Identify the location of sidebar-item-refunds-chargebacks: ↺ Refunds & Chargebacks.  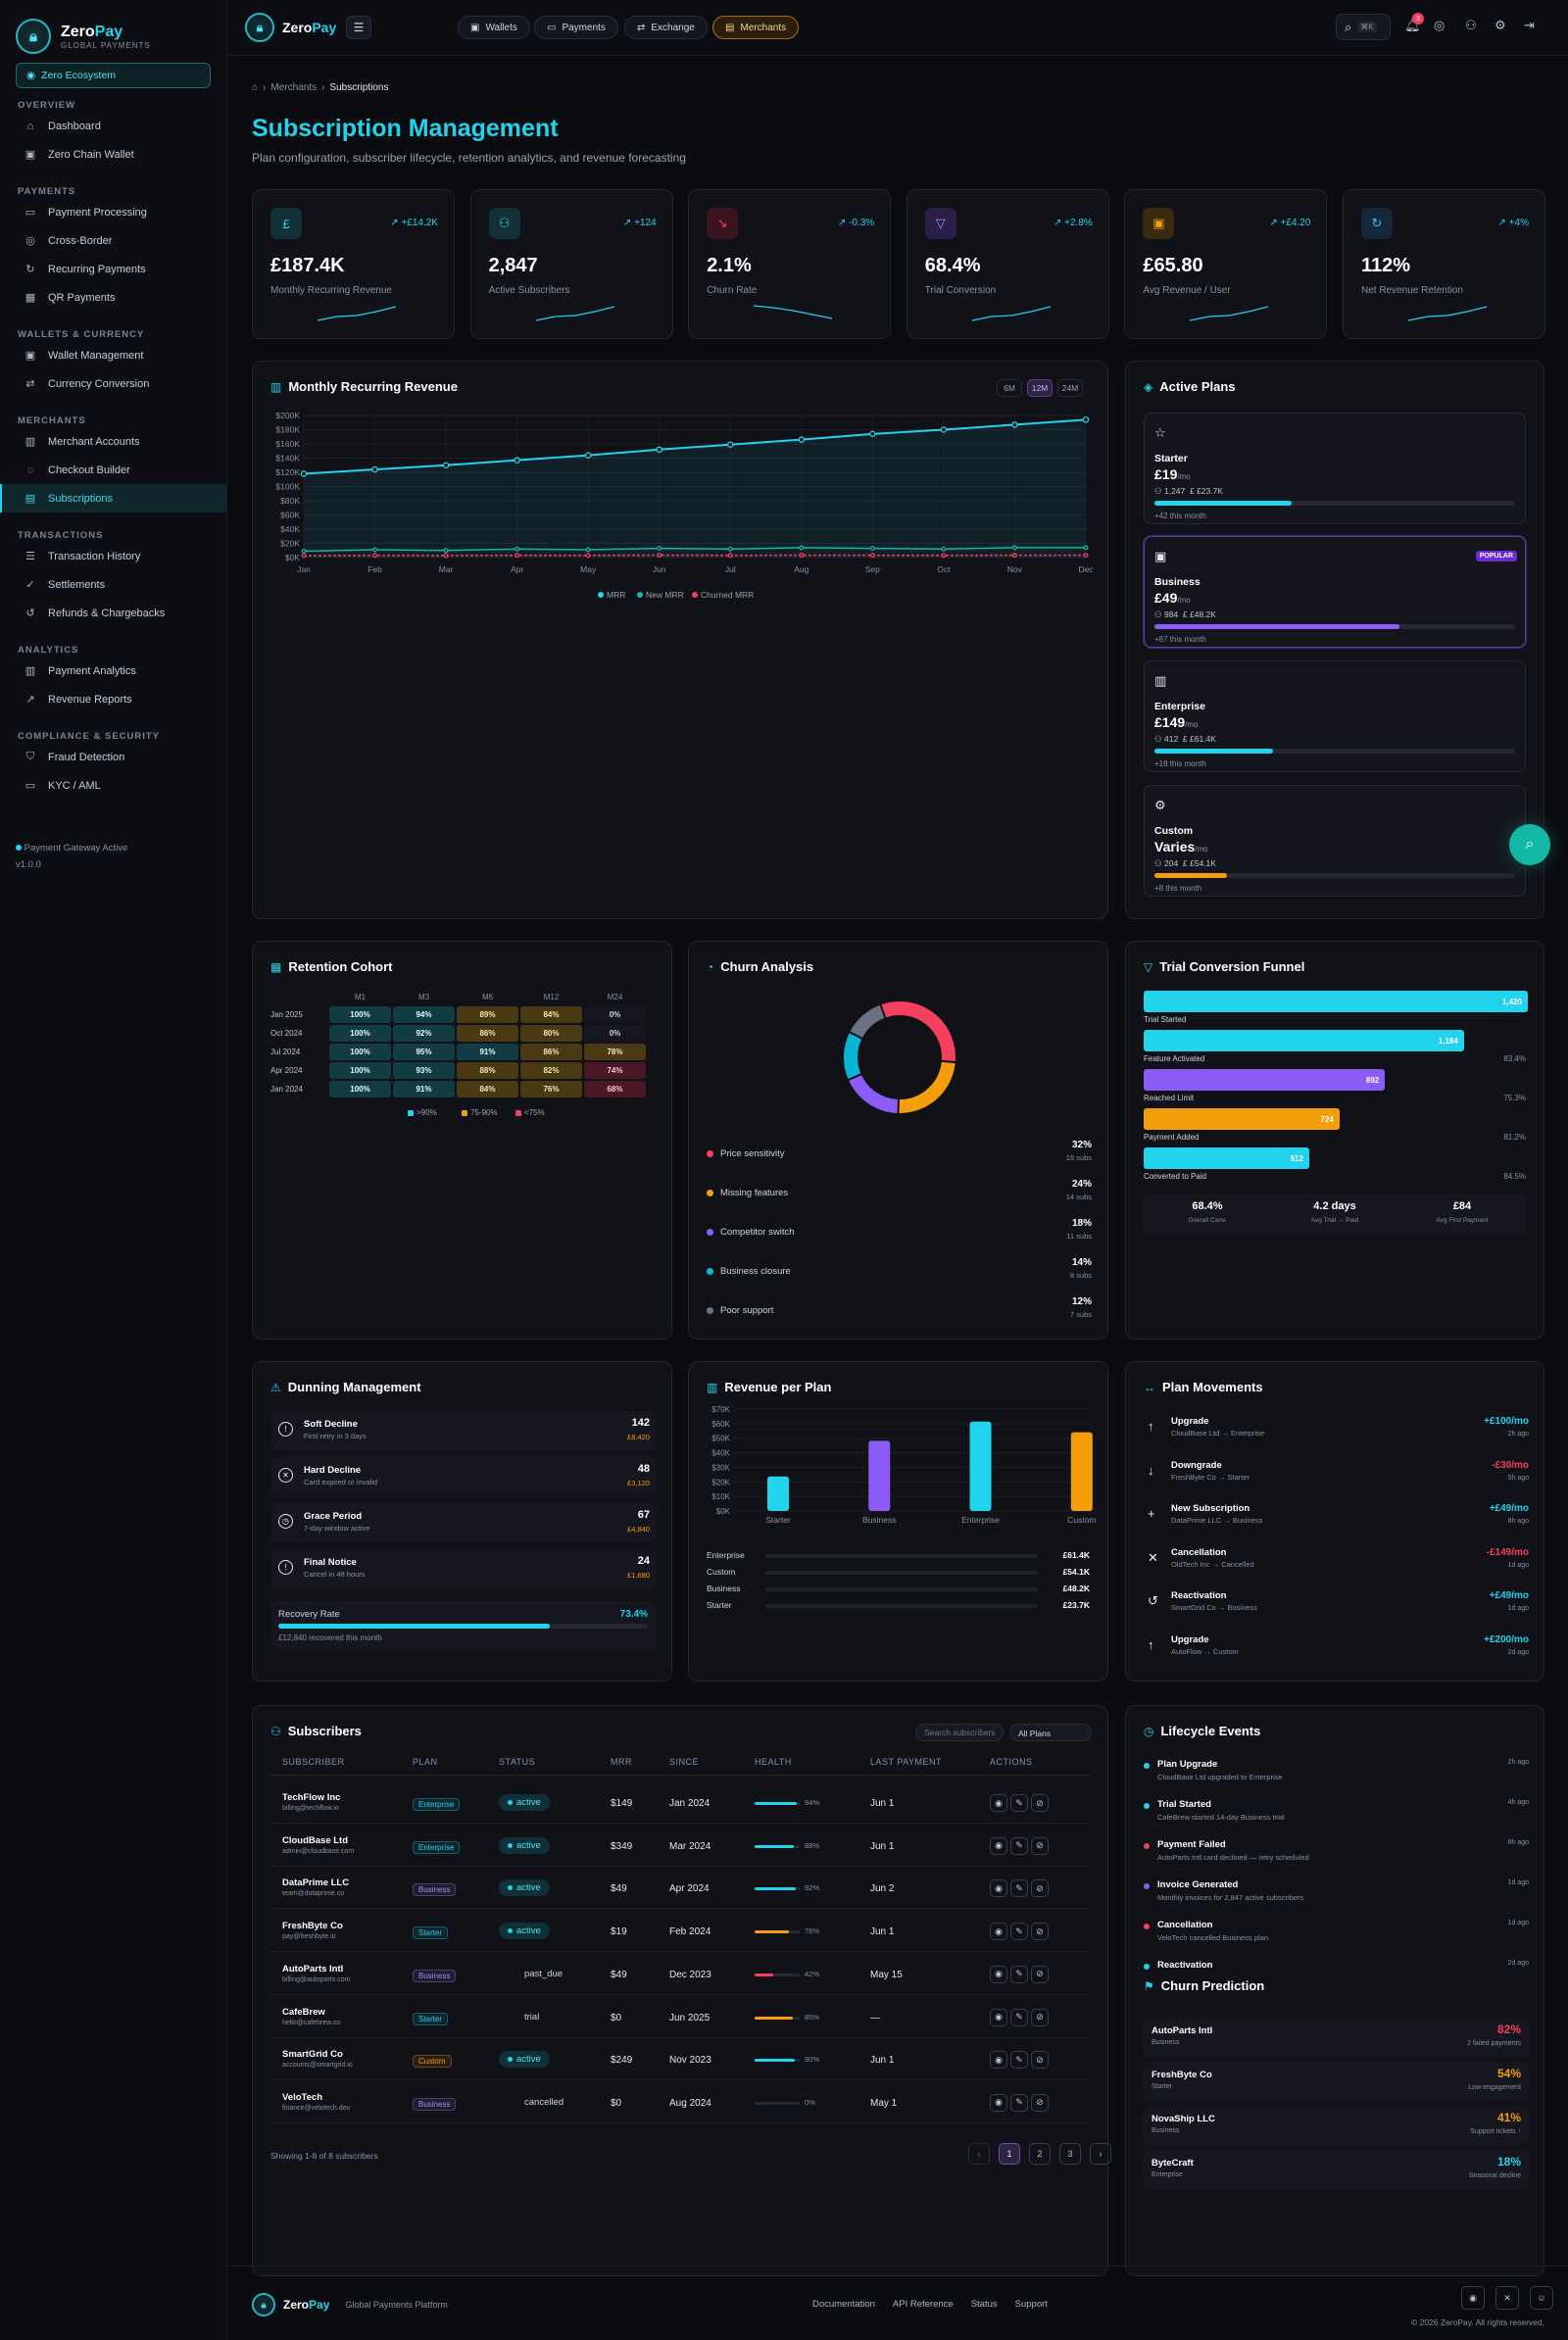
(113, 613).